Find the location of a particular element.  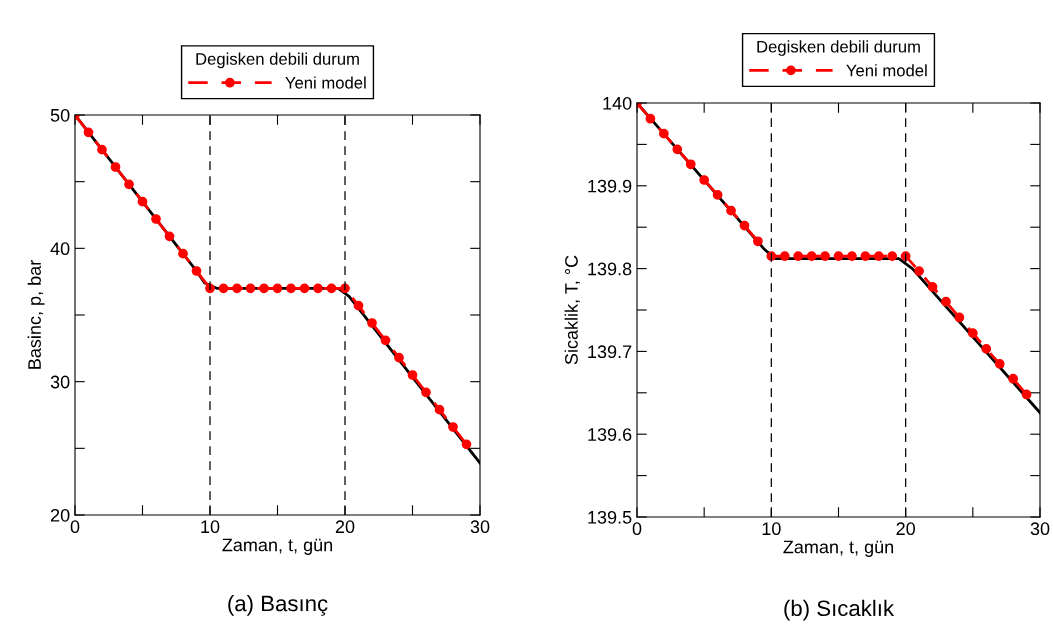

y-tick-label: 40 is located at coordinates (60, 249).